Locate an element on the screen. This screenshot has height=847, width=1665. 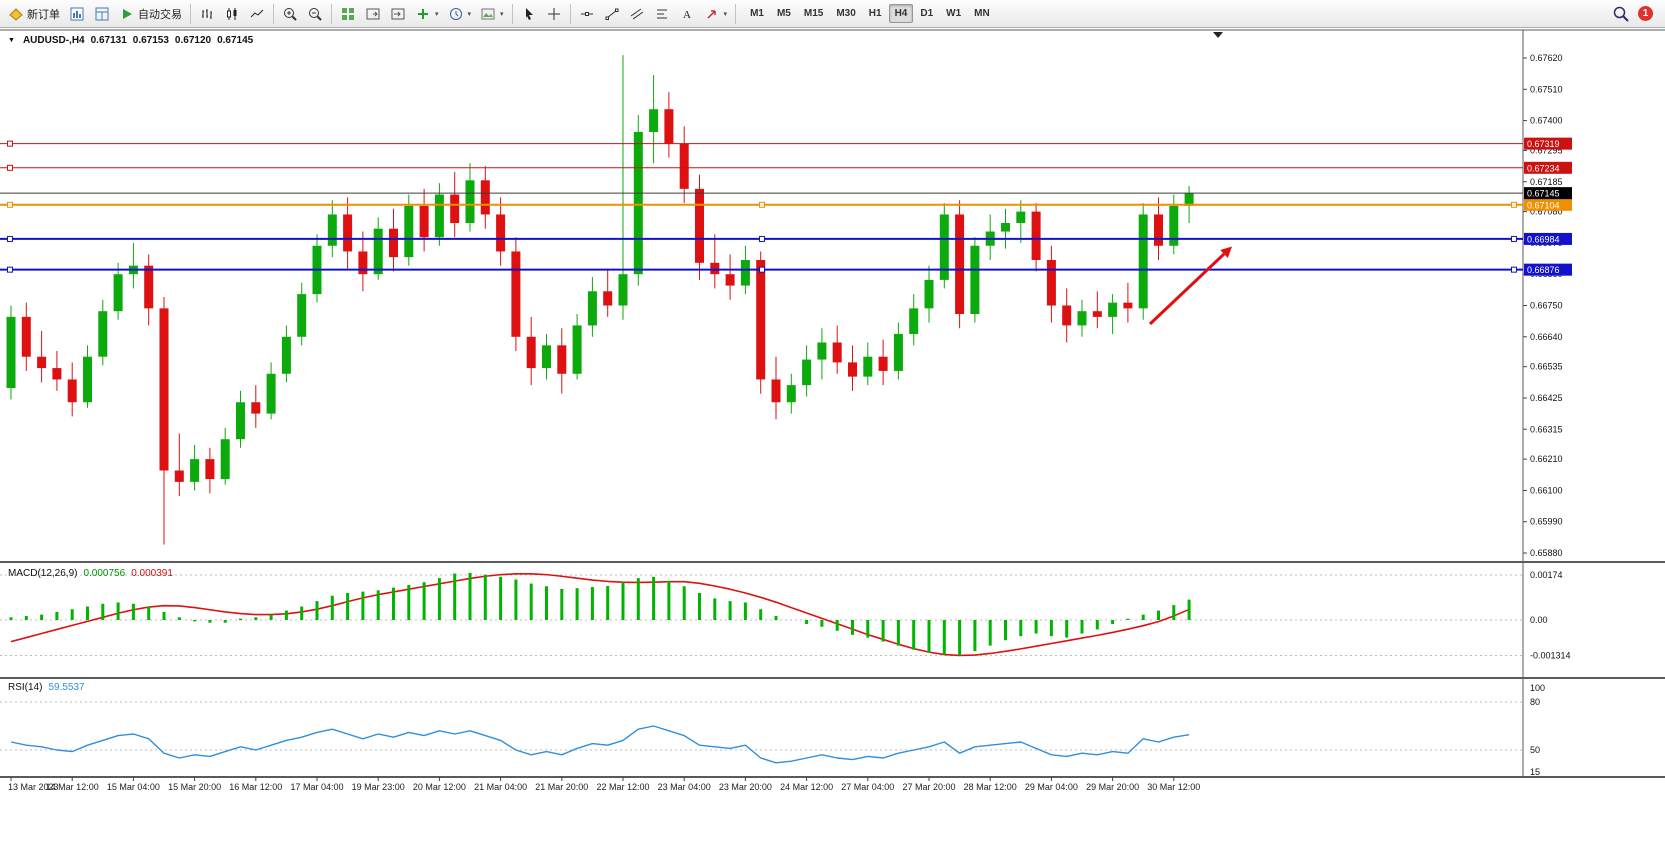
fibonacci-icon is located at coordinates (662, 14).